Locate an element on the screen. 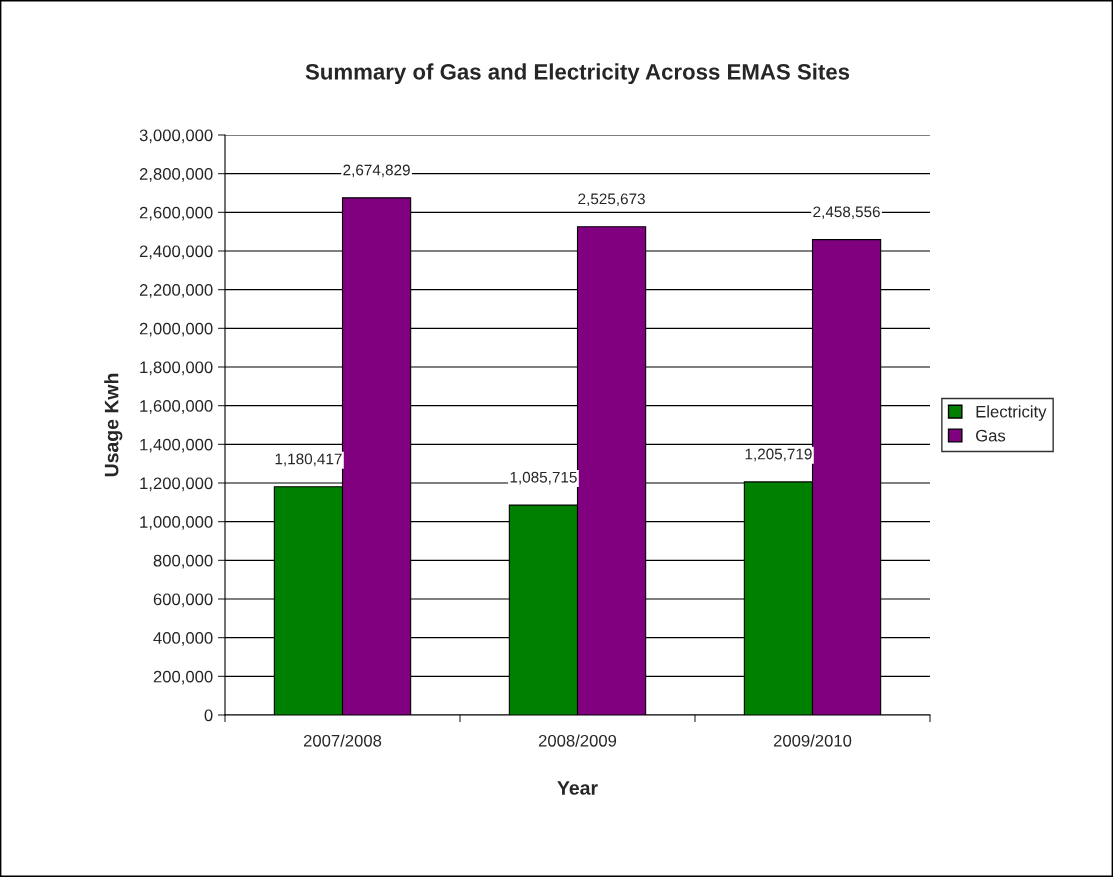 Image resolution: width=1113 pixels, height=877 pixels. y-tick-label: 3,000,000 is located at coordinates (176, 136).